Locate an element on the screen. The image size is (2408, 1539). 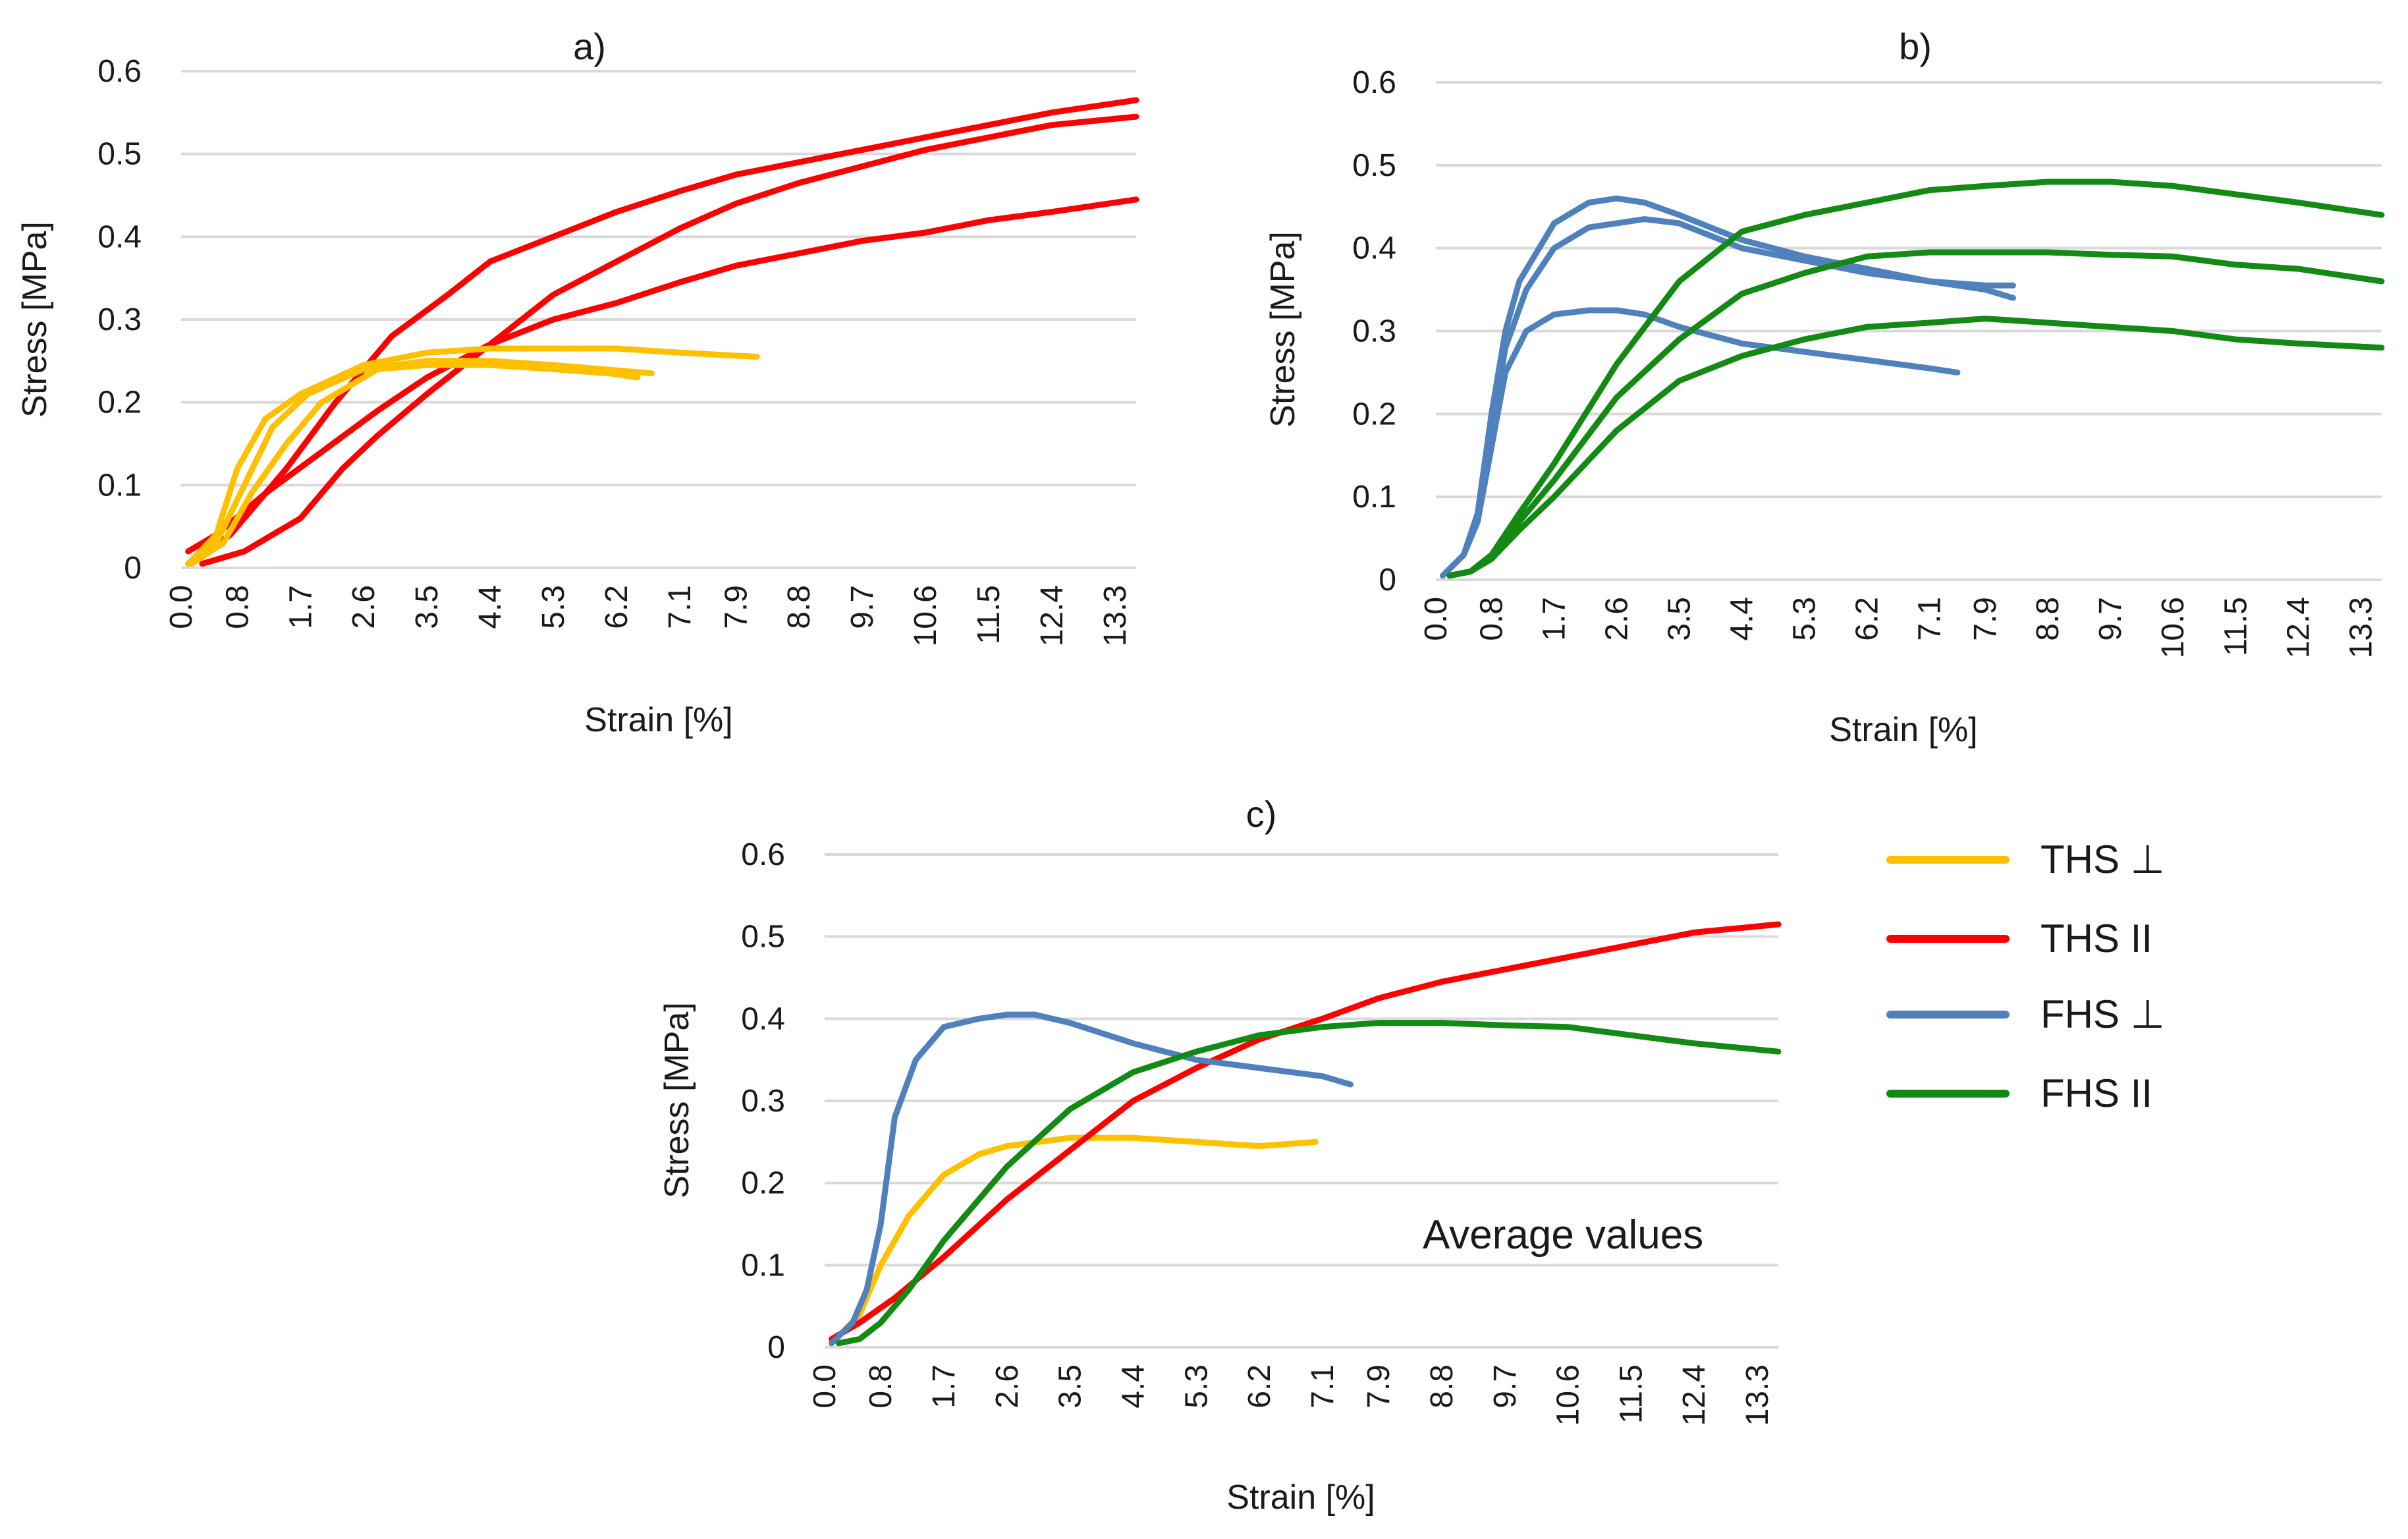
series-line-ths-ii is located at coordinates (1306, 1131).